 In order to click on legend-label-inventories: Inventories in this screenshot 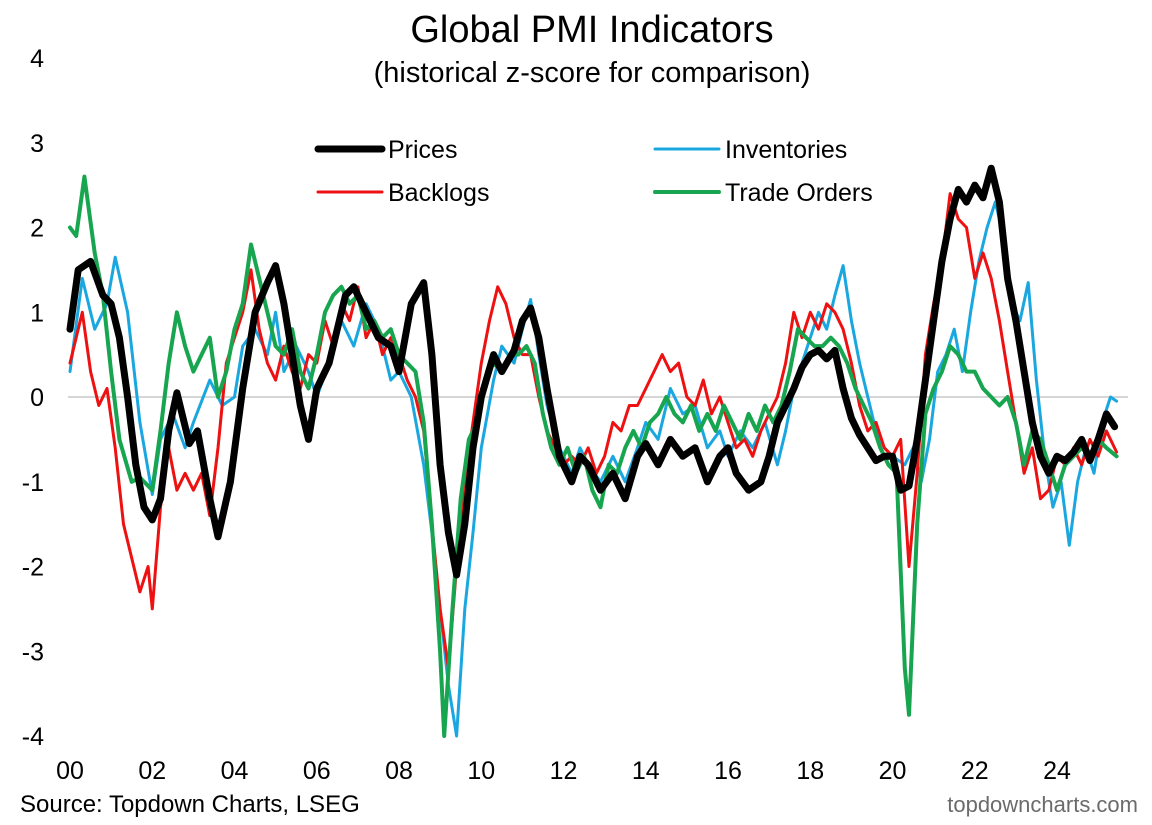, I will do `click(786, 150)`.